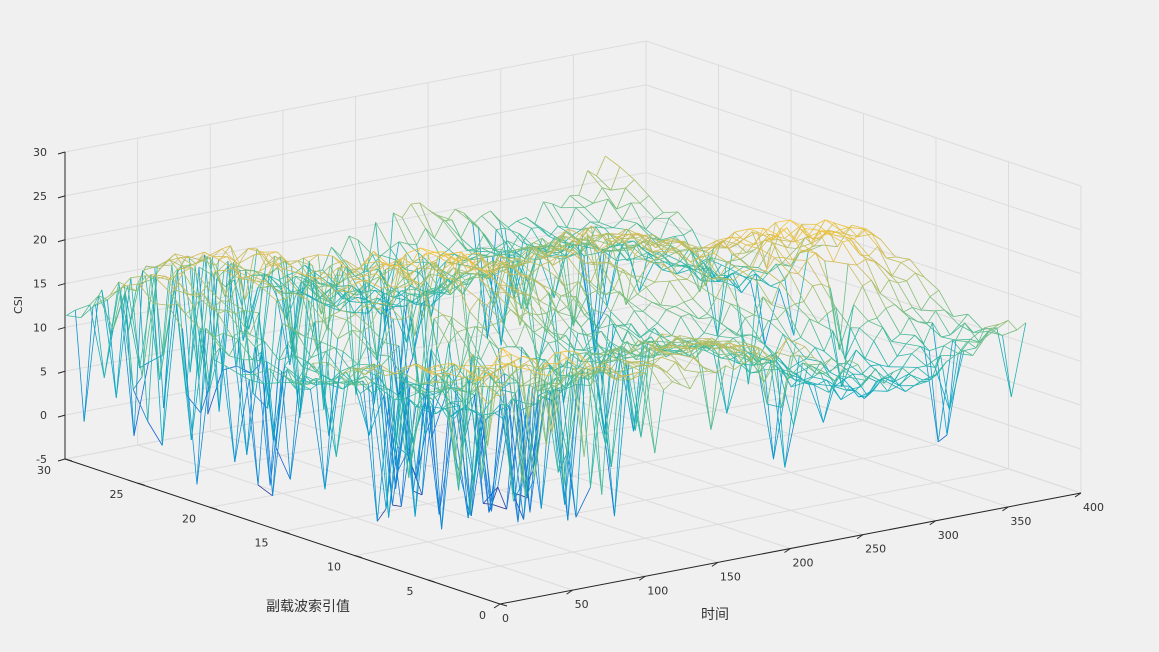 This screenshot has width=1159, height=652. I want to click on z-tick-mark, so click(61, 197).